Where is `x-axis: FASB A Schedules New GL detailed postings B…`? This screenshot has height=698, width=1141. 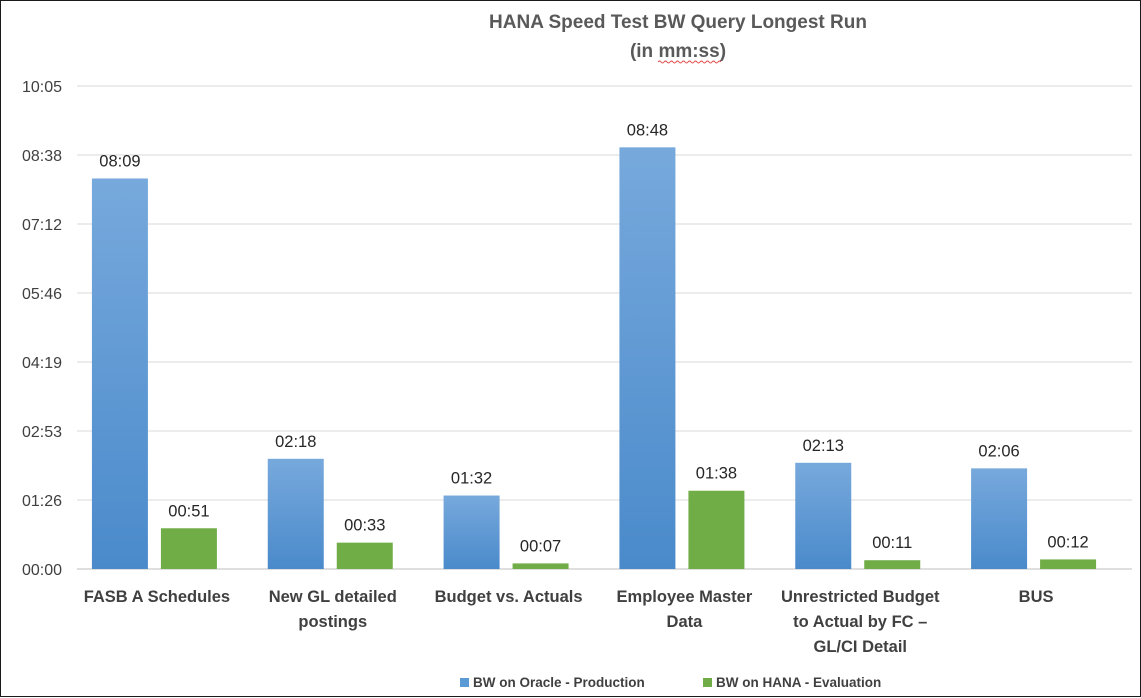
x-axis: FASB A Schedules New GL detailed postings B… is located at coordinates (569, 622).